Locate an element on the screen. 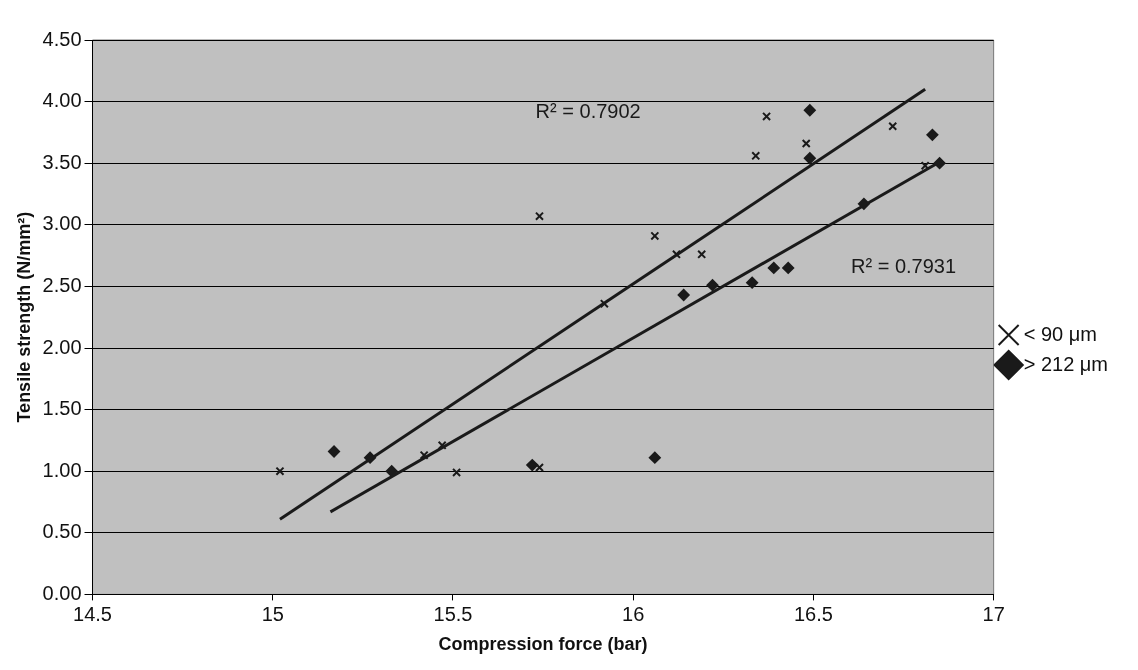  annotation: R² = 0.7902 is located at coordinates (588, 110).